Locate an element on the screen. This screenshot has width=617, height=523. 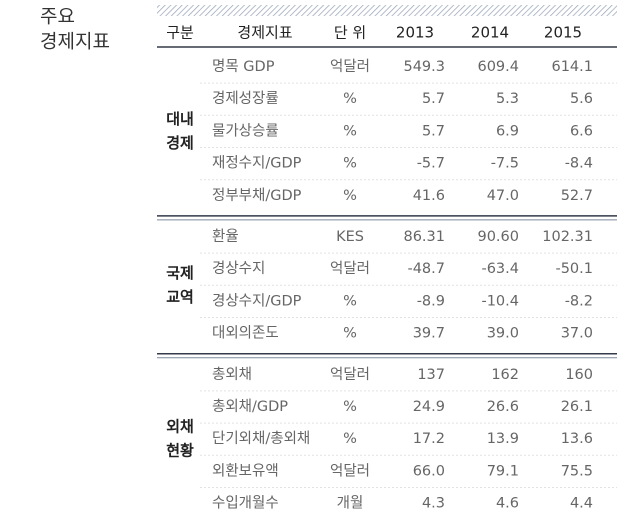
value: 6.9 is located at coordinates (507, 131).